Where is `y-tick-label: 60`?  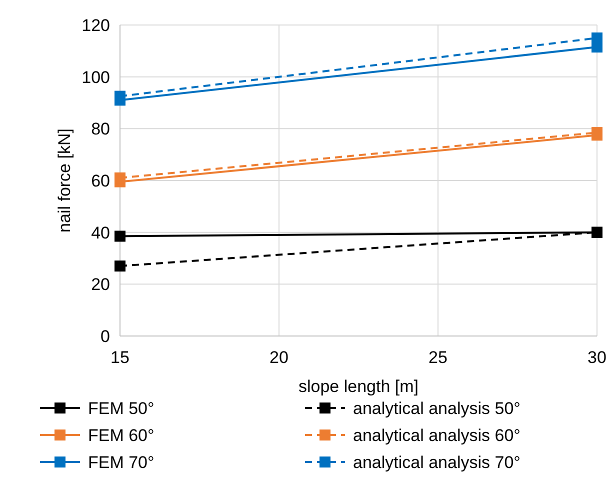 y-tick-label: 60 is located at coordinates (100, 180).